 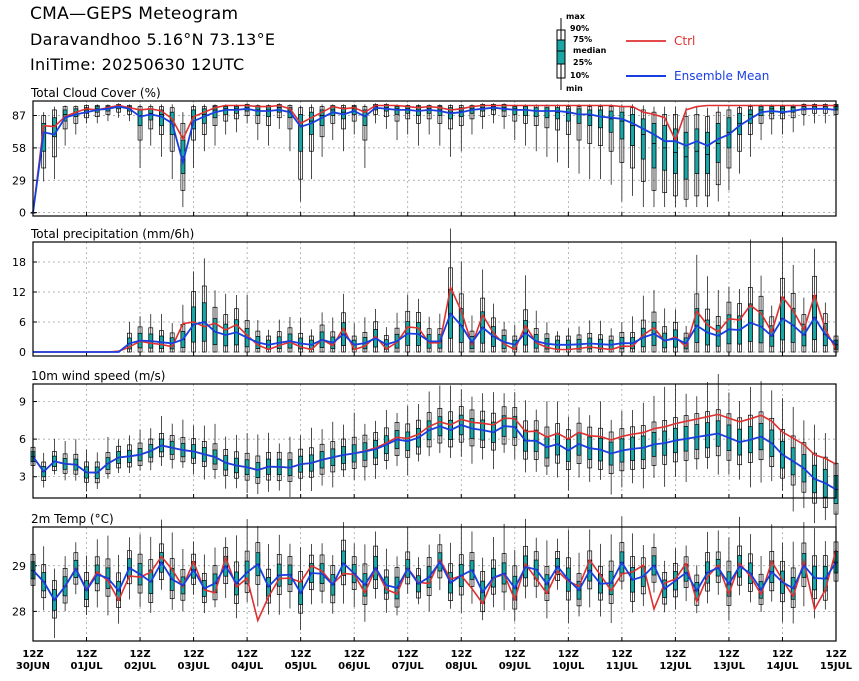 What do you see at coordinates (86, 666) in the screenshot?
I see `x-tick-label-date: 01JUL` at bounding box center [86, 666].